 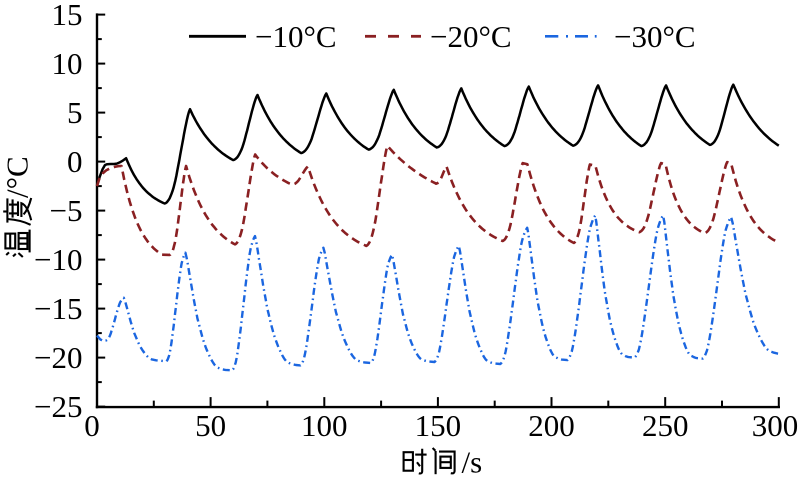 What do you see at coordinates (665, 425) in the screenshot?
I see `svg-text: 250` at bounding box center [665, 425].